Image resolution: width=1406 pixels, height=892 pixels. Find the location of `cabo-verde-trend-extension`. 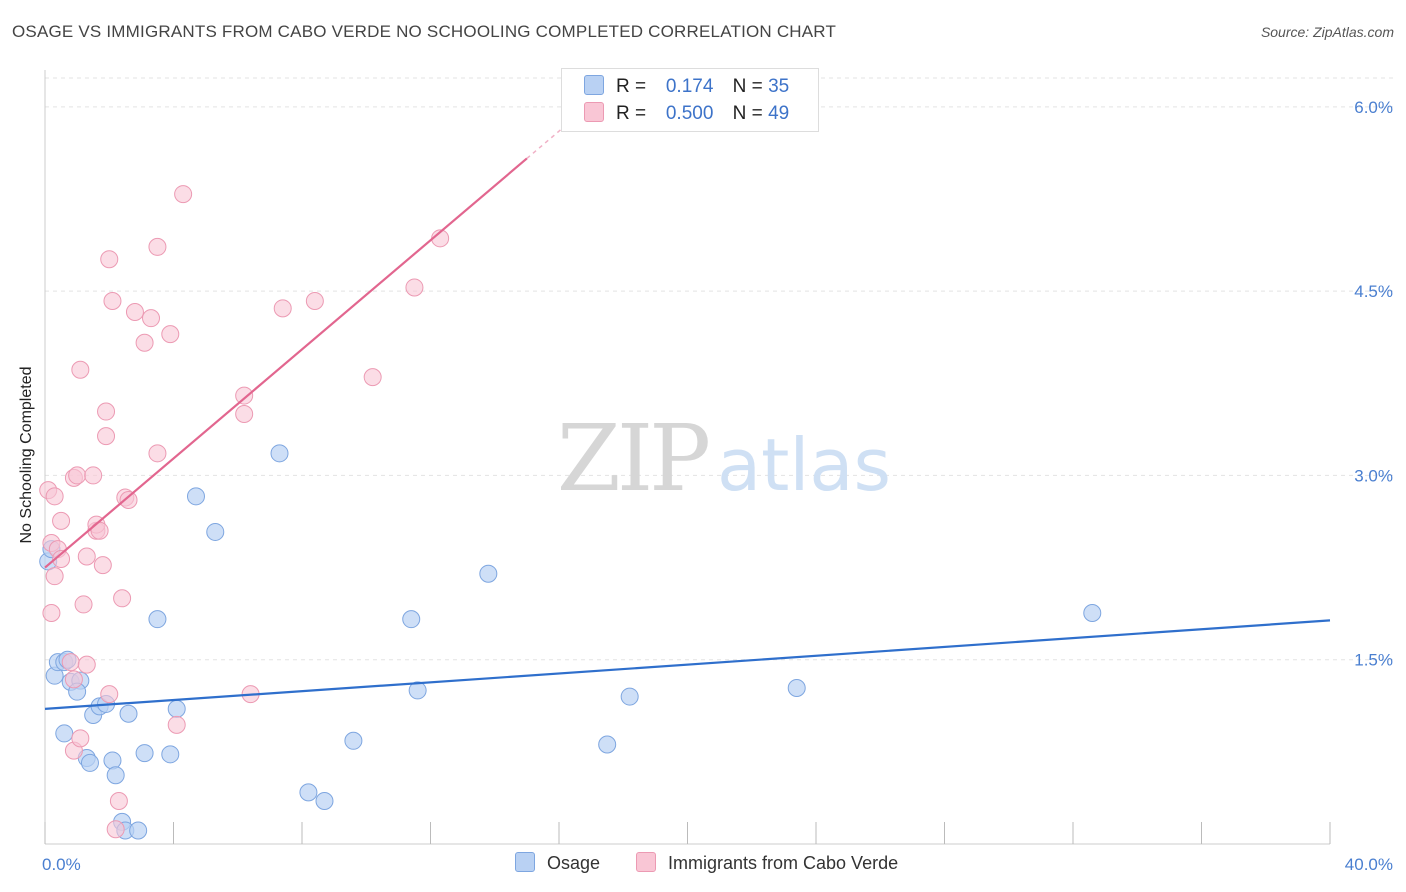

cabo-verde-trend-extension is located at coordinates (559, 131).